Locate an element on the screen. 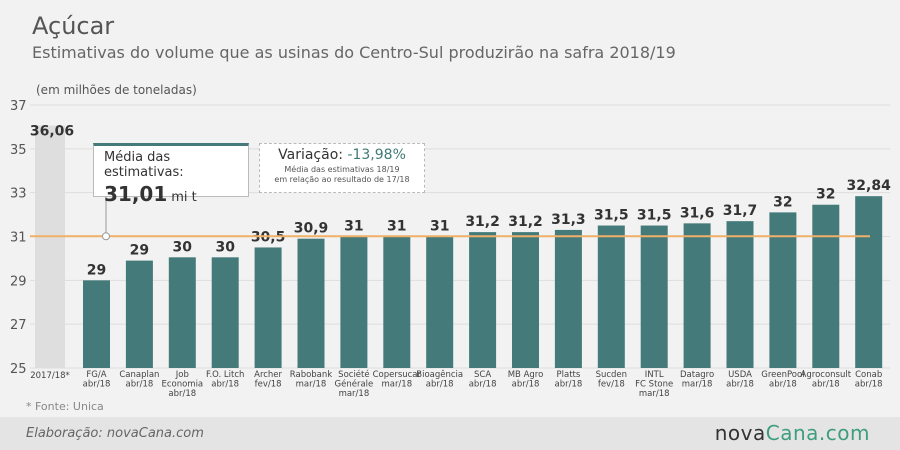 The height and width of the screenshot is (450, 900). bar-category-label: INTL is located at coordinates (654, 375).